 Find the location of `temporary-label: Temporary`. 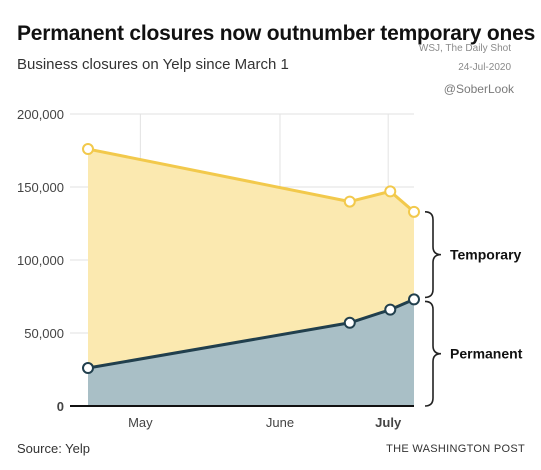

temporary-label: Temporary is located at coordinates (486, 255).